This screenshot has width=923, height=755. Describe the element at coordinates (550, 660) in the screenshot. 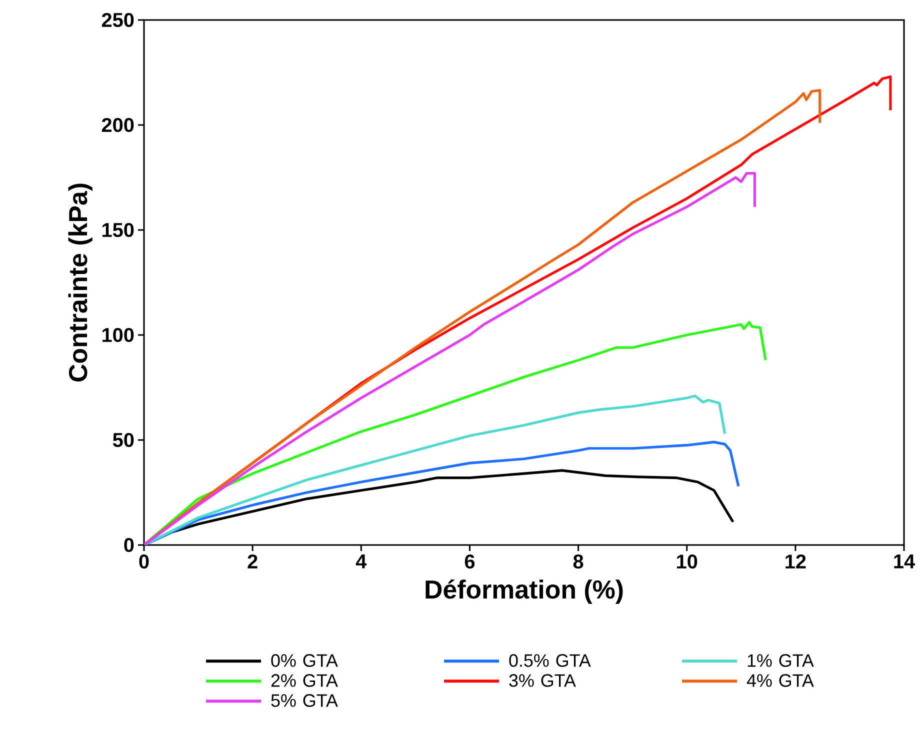

I see `legend-label: 0.5% GTA` at that location.